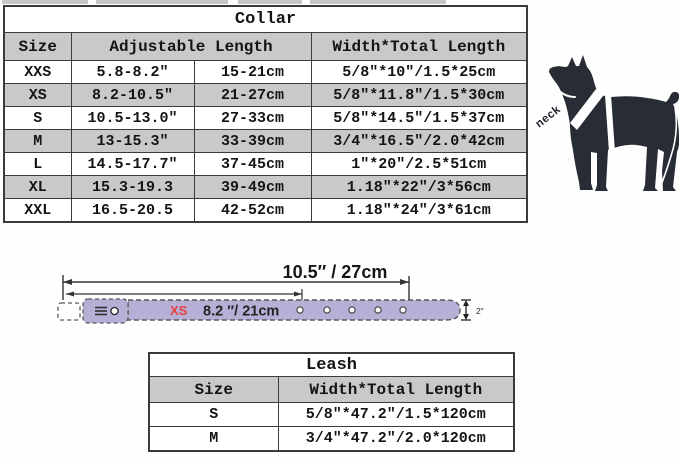 Image resolution: width=679 pixels, height=460 pixels. I want to click on collar-row-l: L 14.5-17.7″ 37-45cm 1″*20″/2.5*51cm, so click(265, 164).